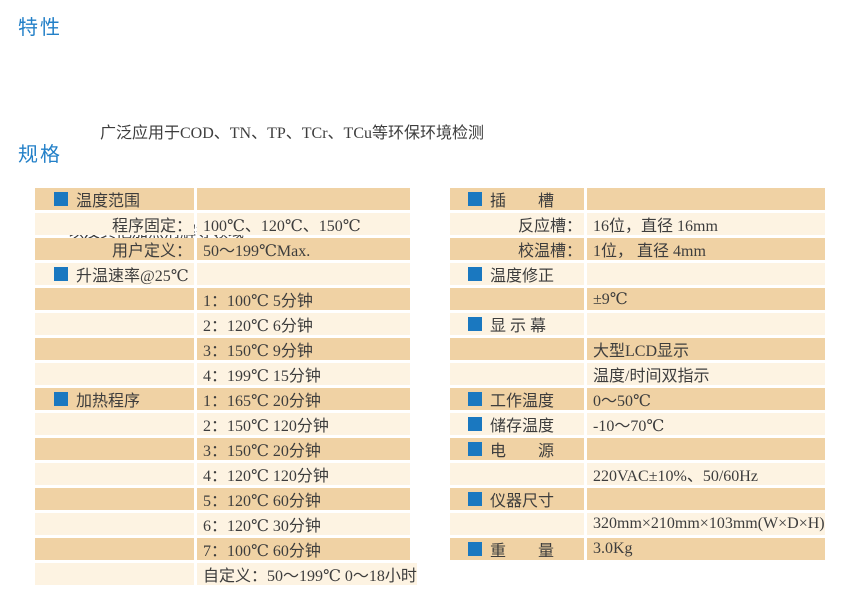 Image resolution: width=845 pixels, height=603 pixels. I want to click on left-spec-row-4-label-cell: 升温速率@25℃, so click(114, 274).